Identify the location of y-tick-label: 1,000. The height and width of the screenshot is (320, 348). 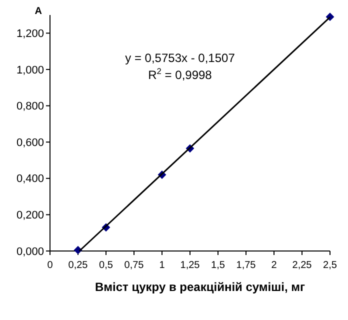
(30, 70).